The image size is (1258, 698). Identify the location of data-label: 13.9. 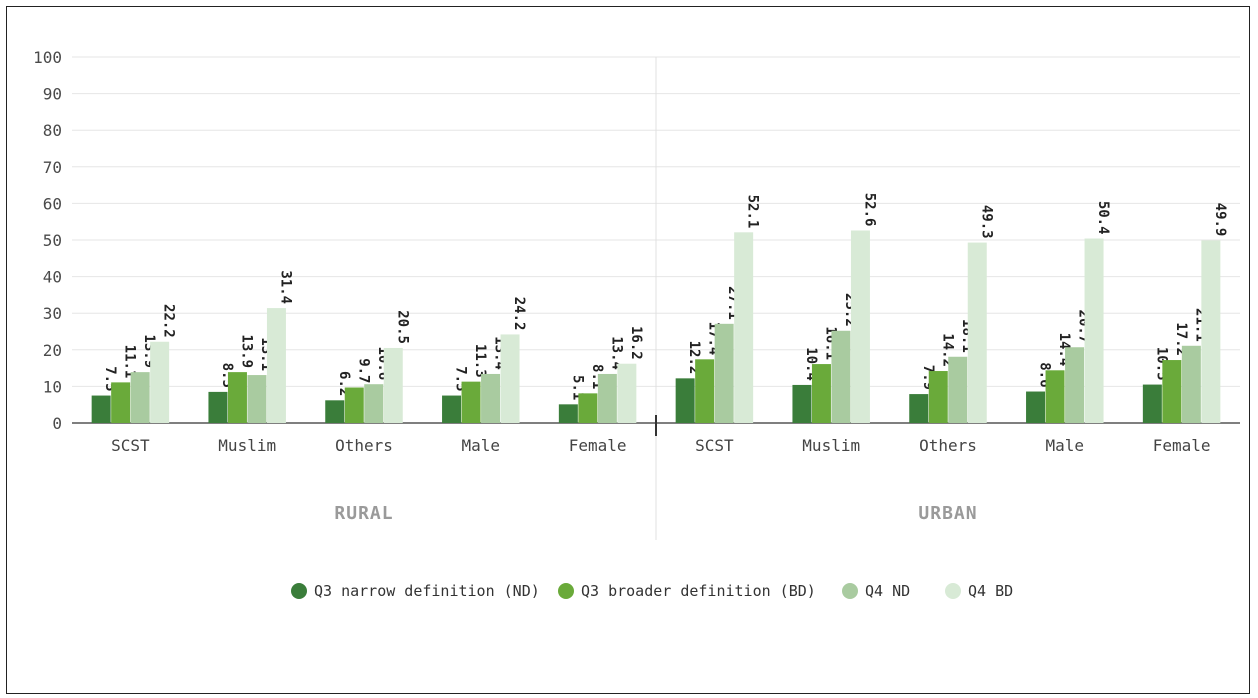
(246, 351).